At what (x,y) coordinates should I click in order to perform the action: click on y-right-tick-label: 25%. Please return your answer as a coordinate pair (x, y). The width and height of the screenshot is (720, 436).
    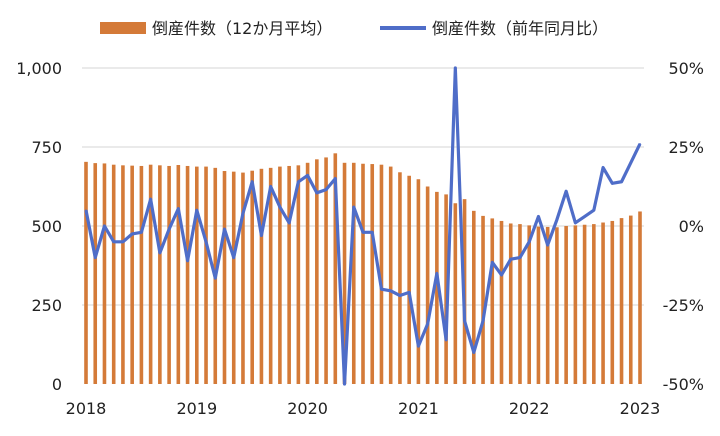
    Looking at the image, I should click on (686, 147).